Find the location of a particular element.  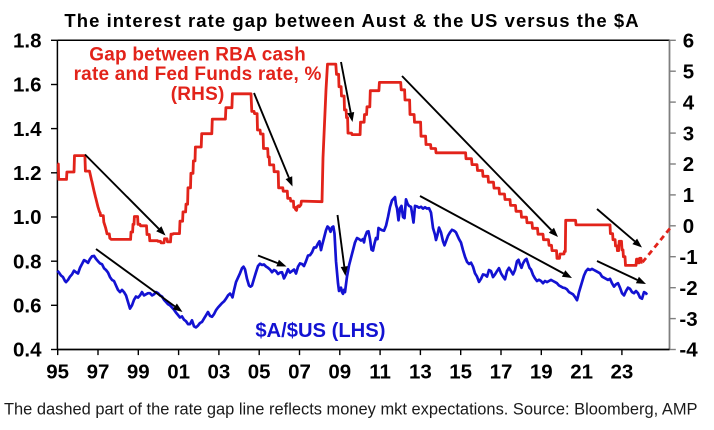

svg-text: 19 is located at coordinates (541, 372).